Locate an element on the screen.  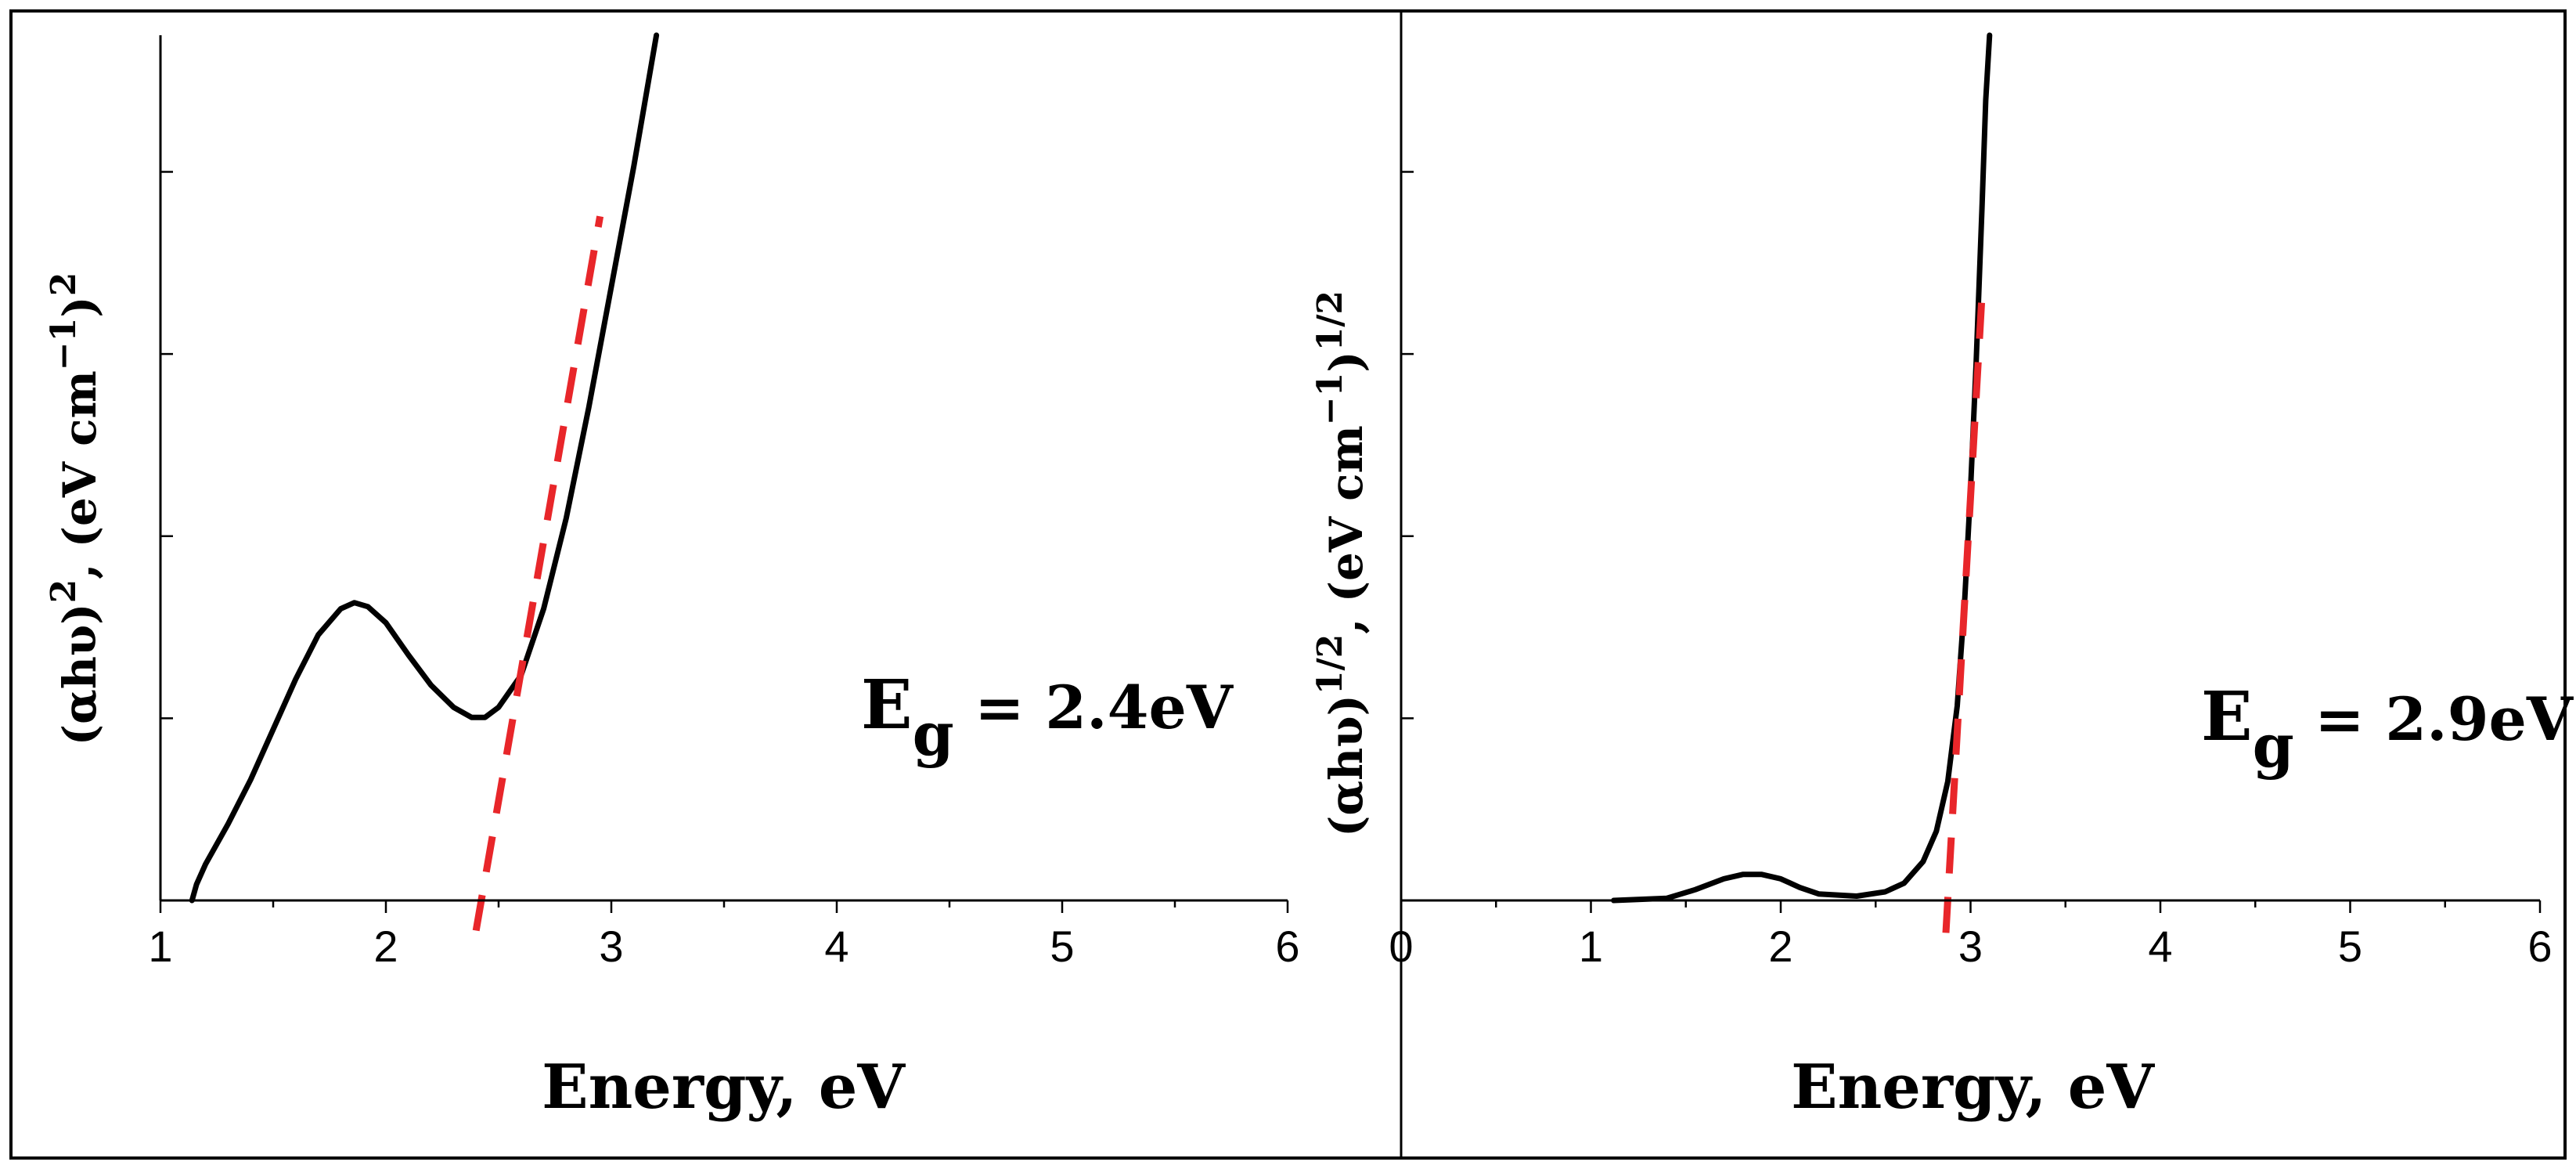
x-tick-label: 0 is located at coordinates (1401, 946).